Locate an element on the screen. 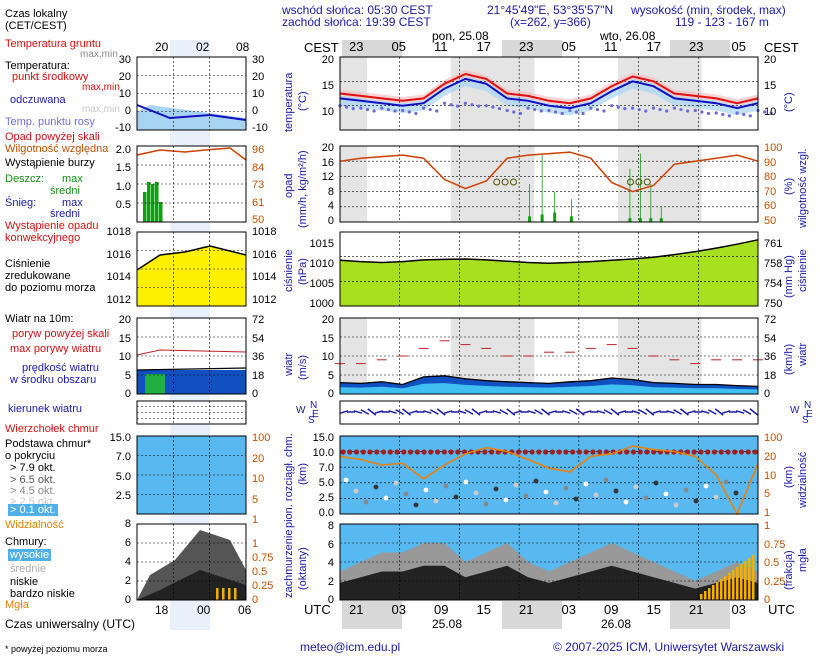 Image resolution: width=820 pixels, height=660 pixels. pressure-tick-right: 758 is located at coordinates (773, 264).